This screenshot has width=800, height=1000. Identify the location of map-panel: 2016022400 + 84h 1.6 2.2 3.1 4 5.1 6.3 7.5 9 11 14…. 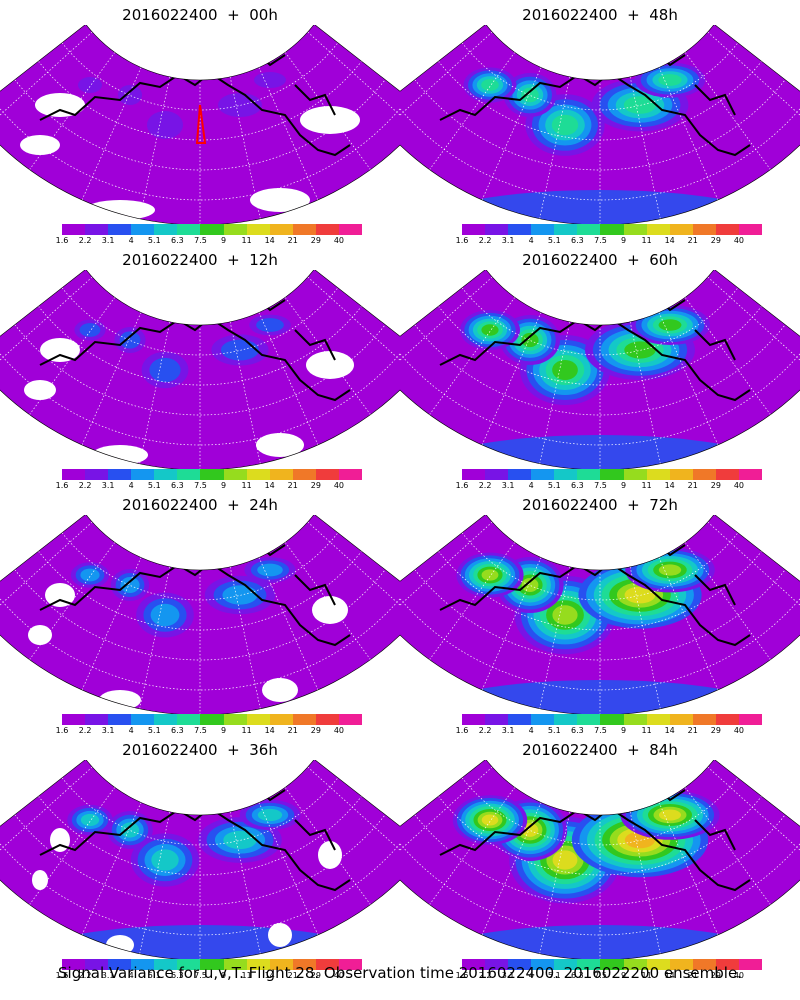
(600, 857).